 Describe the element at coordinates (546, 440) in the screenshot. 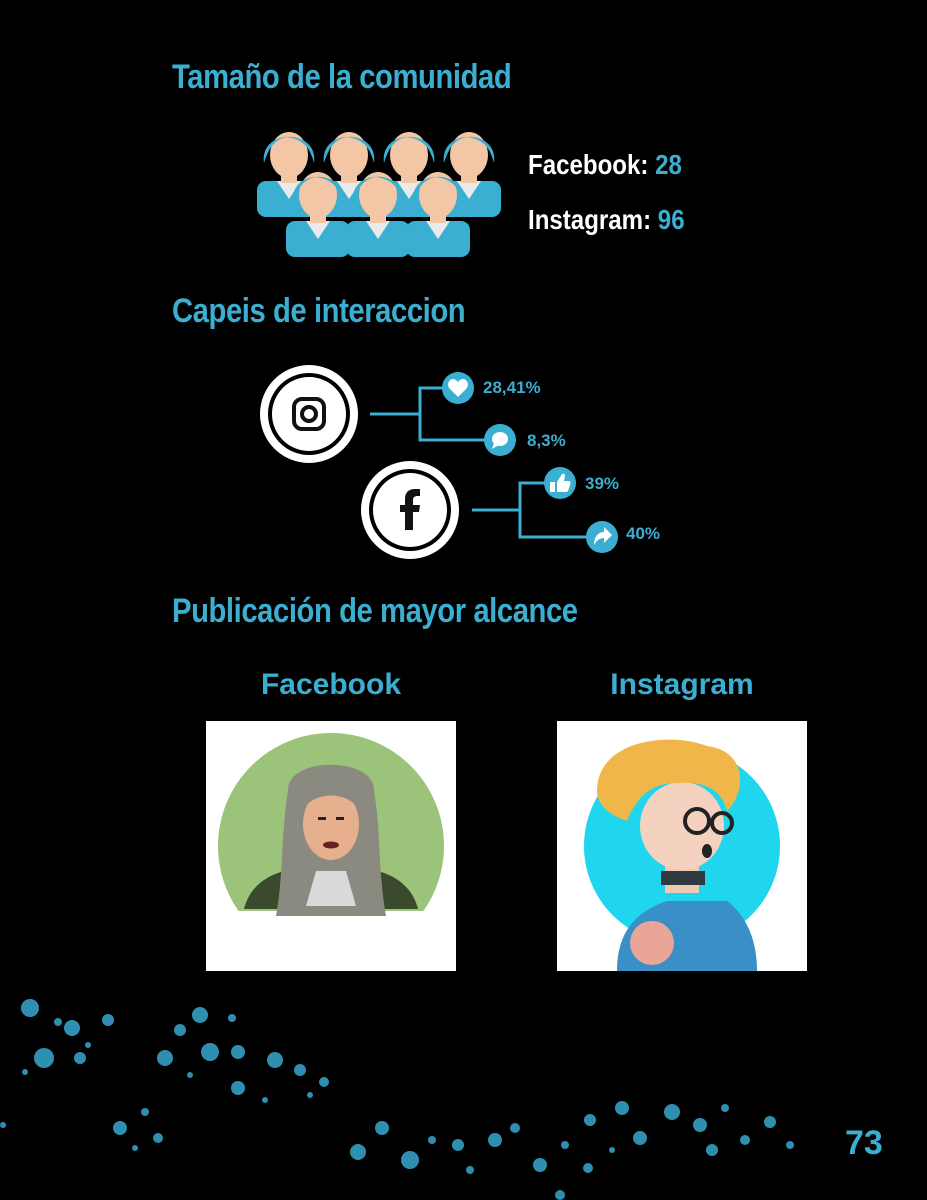

I see `instagram-comments-value: 8,3%` at that location.